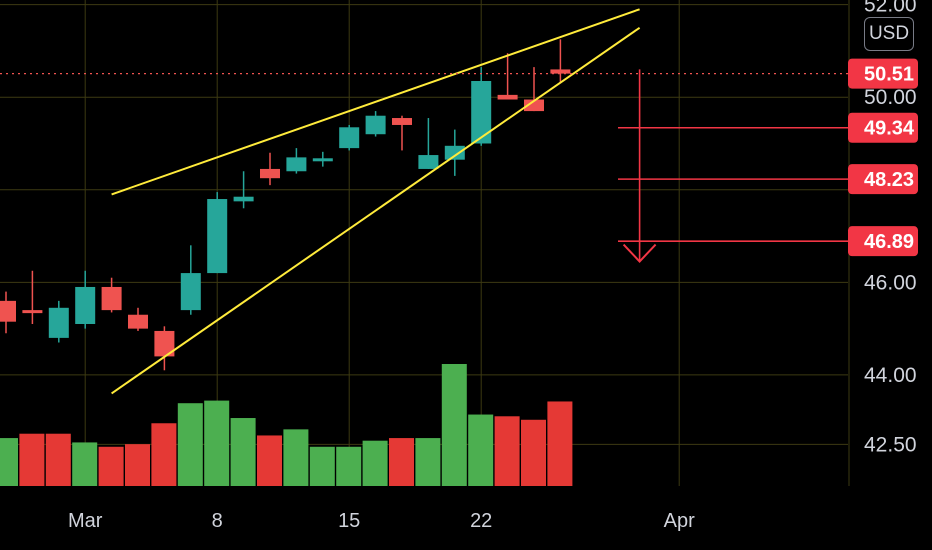 The width and height of the screenshot is (932, 550). What do you see at coordinates (85, 521) in the screenshot?
I see `time-tick-label: Mar` at bounding box center [85, 521].